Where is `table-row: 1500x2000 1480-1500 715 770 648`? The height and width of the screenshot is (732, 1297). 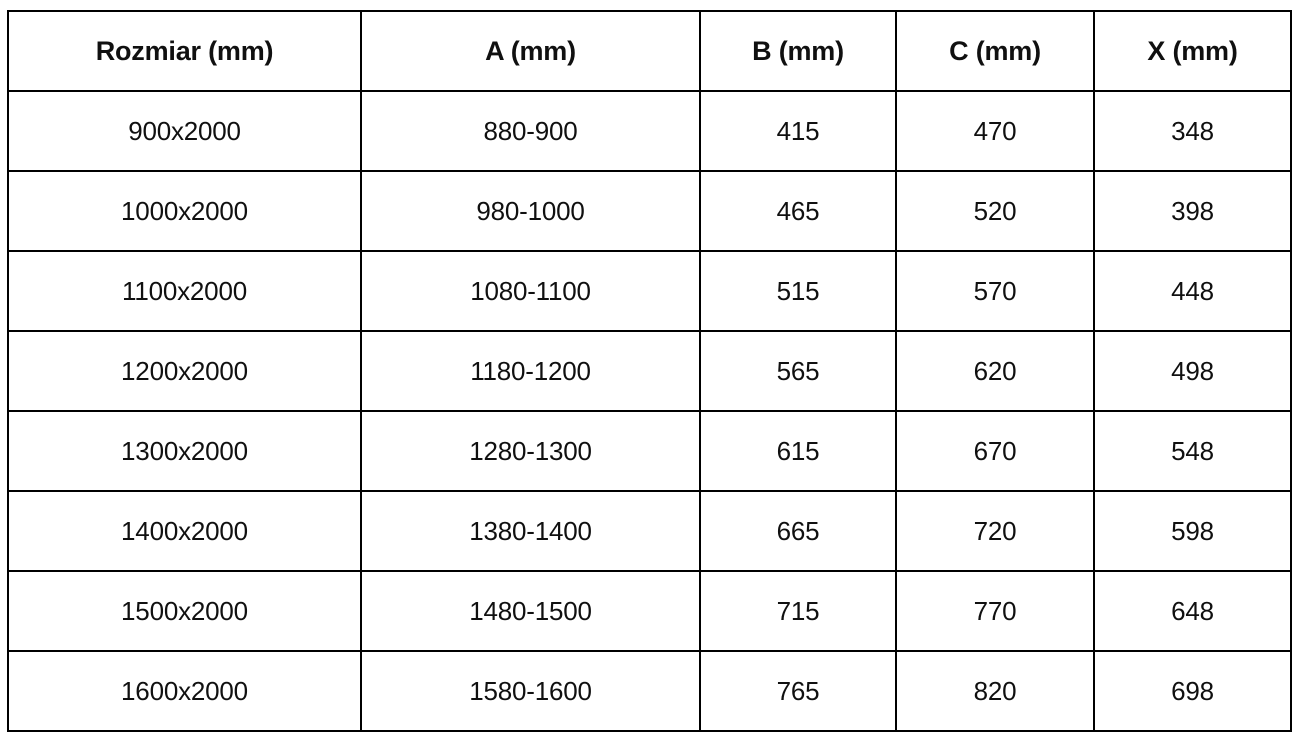
table-row: 1500x2000 1480-1500 715 770 648 is located at coordinates (649, 611).